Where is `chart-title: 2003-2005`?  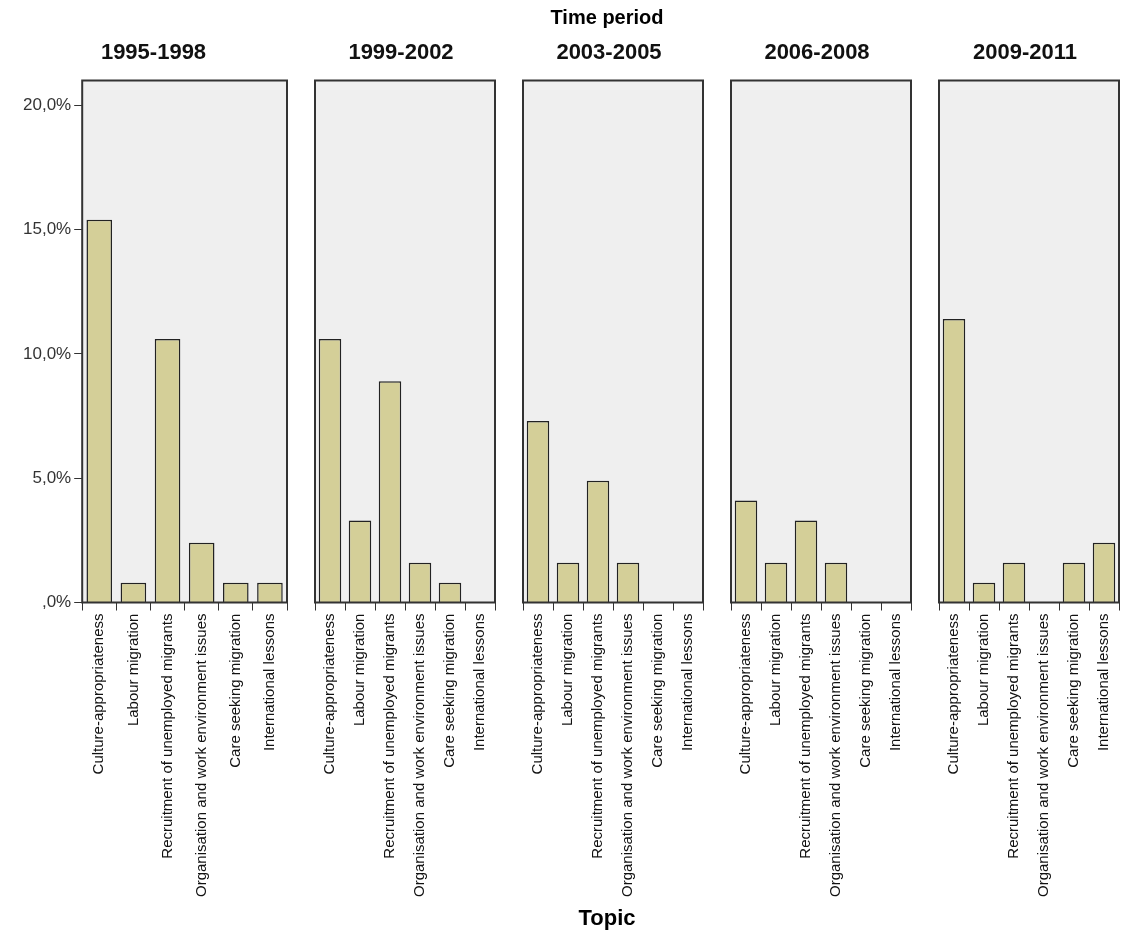
chart-title: 2003-2005 is located at coordinates (609, 52).